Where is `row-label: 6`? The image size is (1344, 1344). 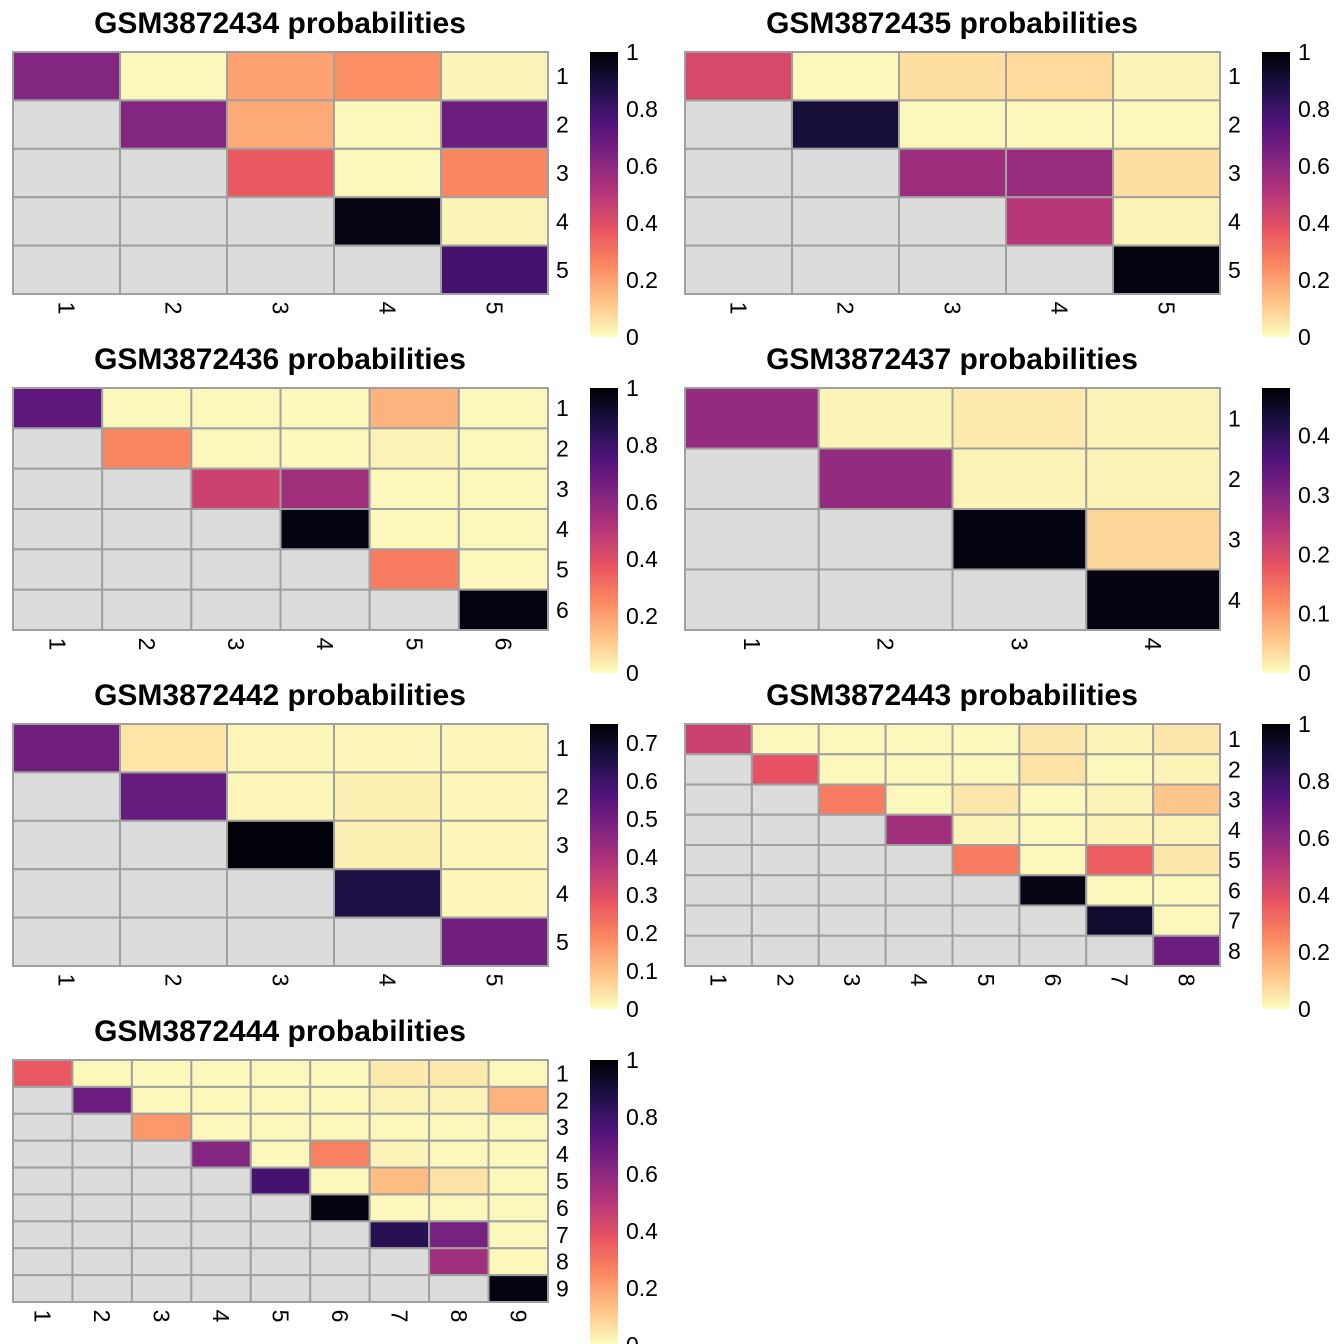
row-label: 6 is located at coordinates (562, 610).